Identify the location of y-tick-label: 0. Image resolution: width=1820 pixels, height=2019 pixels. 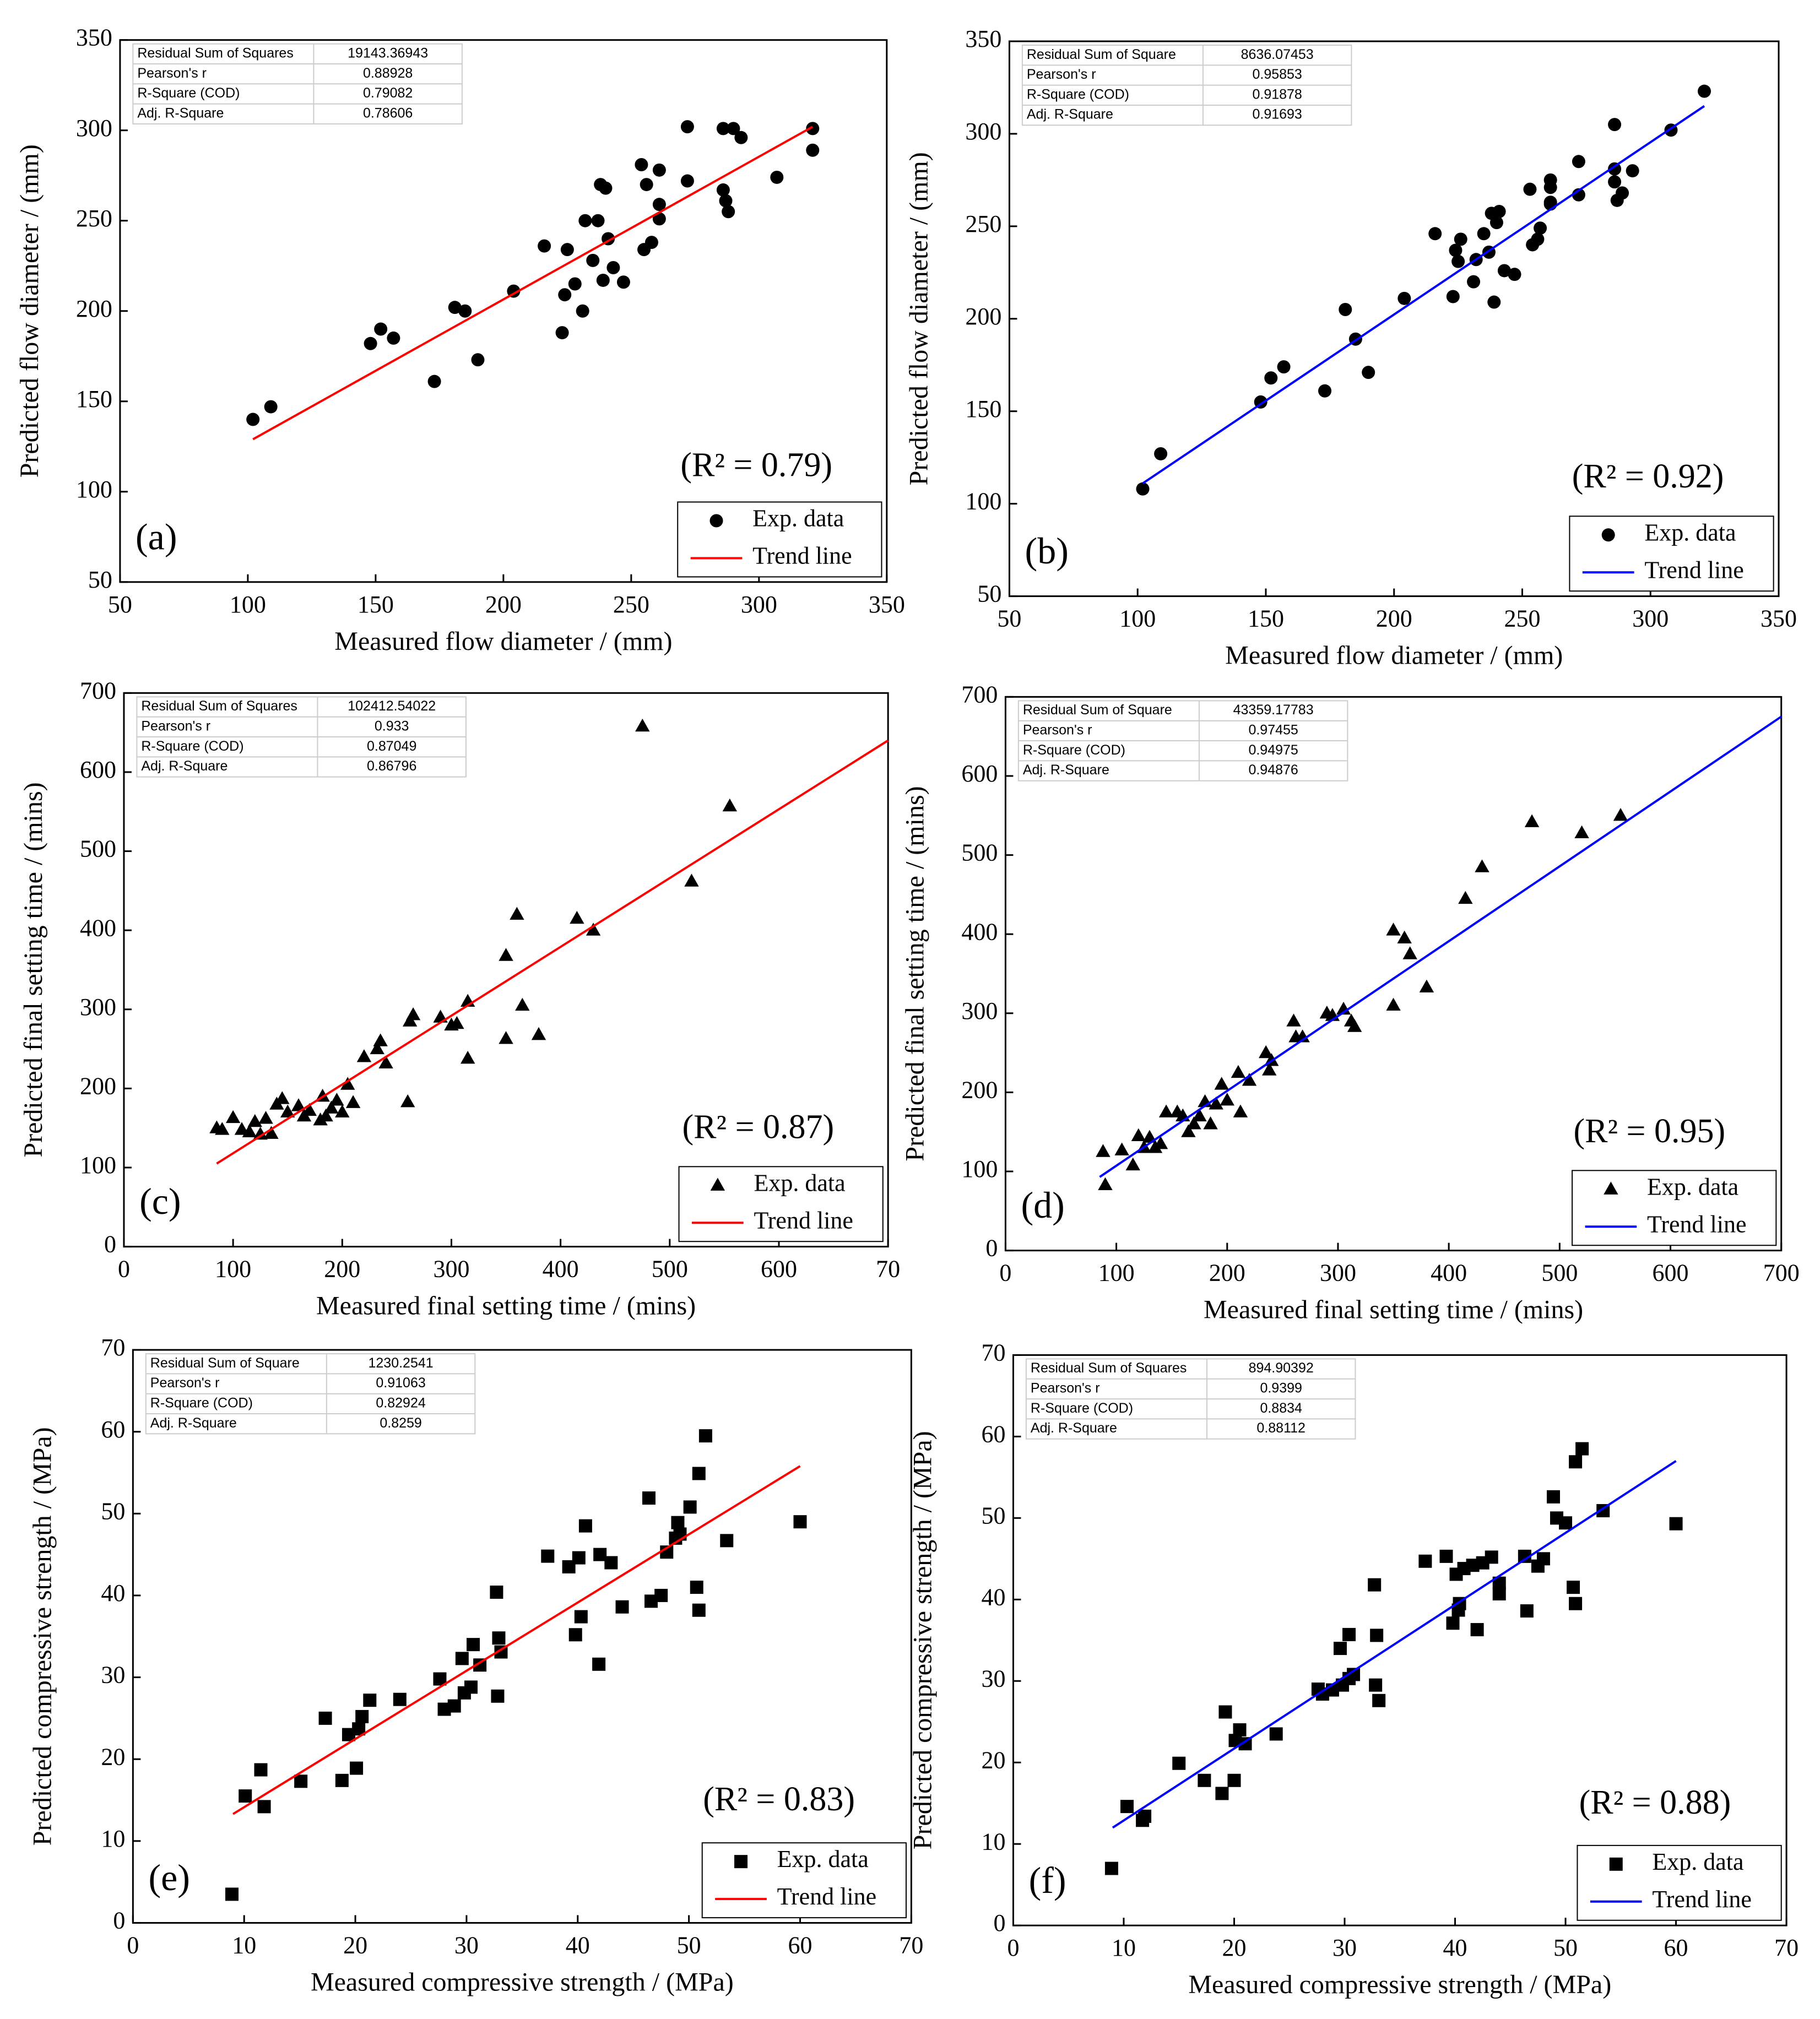
(991, 1248).